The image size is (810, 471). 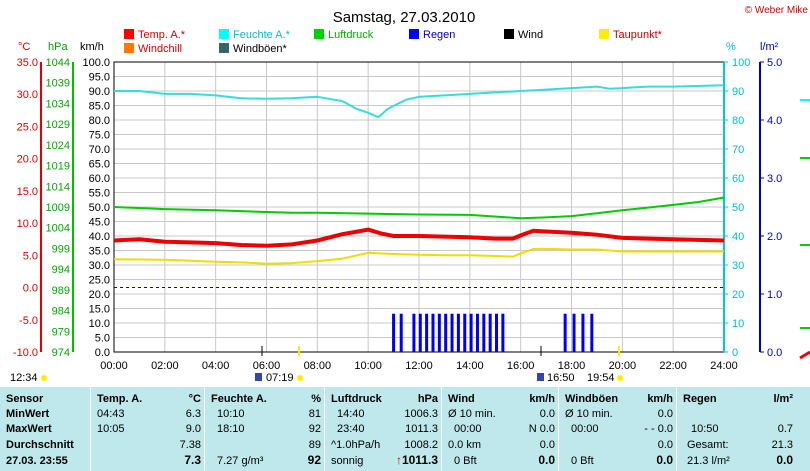 What do you see at coordinates (92, 47) in the screenshot?
I see `axis-unit-wind: km/h` at bounding box center [92, 47].